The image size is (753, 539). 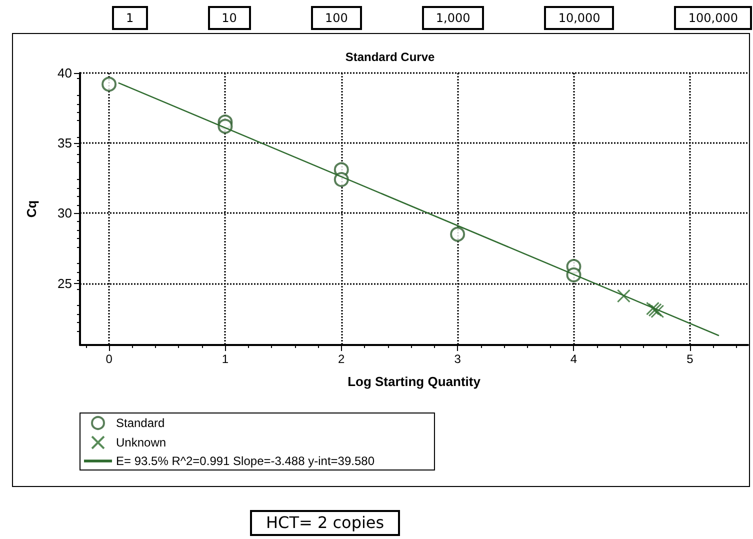 I want to click on x-tick-label: 2, so click(x=342, y=359).